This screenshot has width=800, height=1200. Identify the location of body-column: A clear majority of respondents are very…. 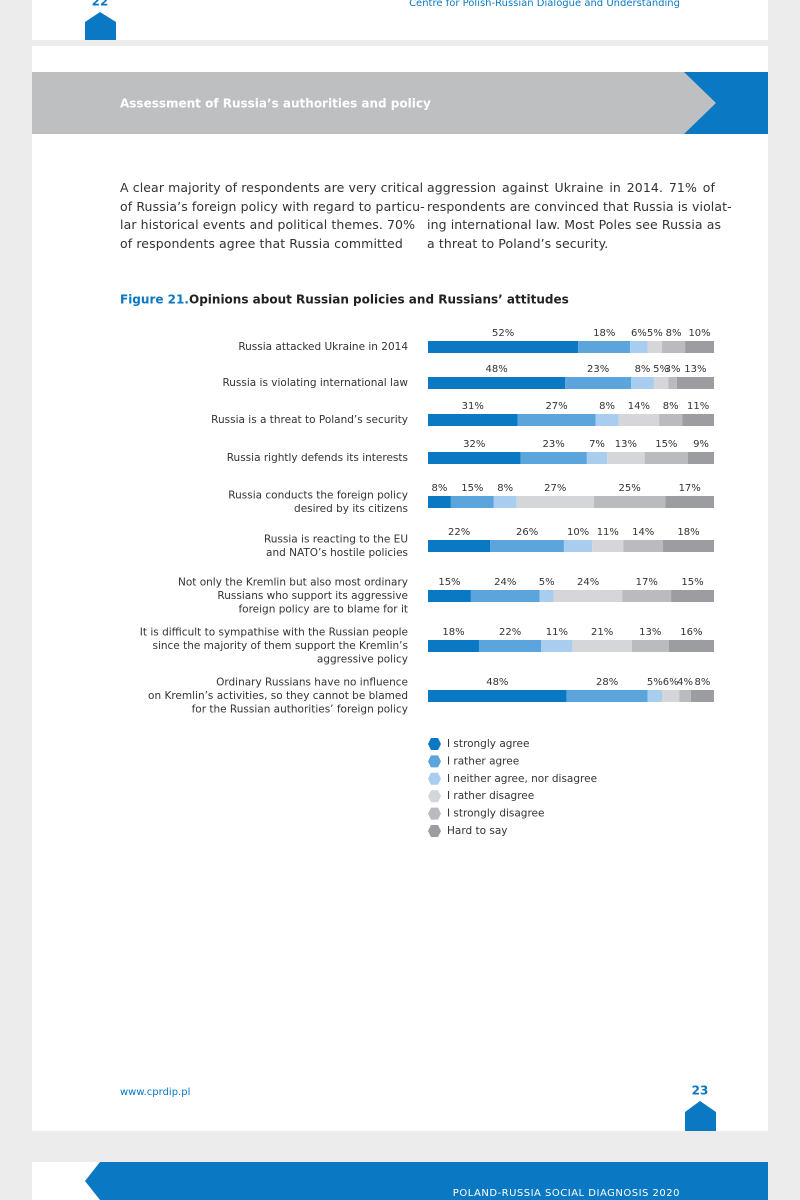
(272, 216).